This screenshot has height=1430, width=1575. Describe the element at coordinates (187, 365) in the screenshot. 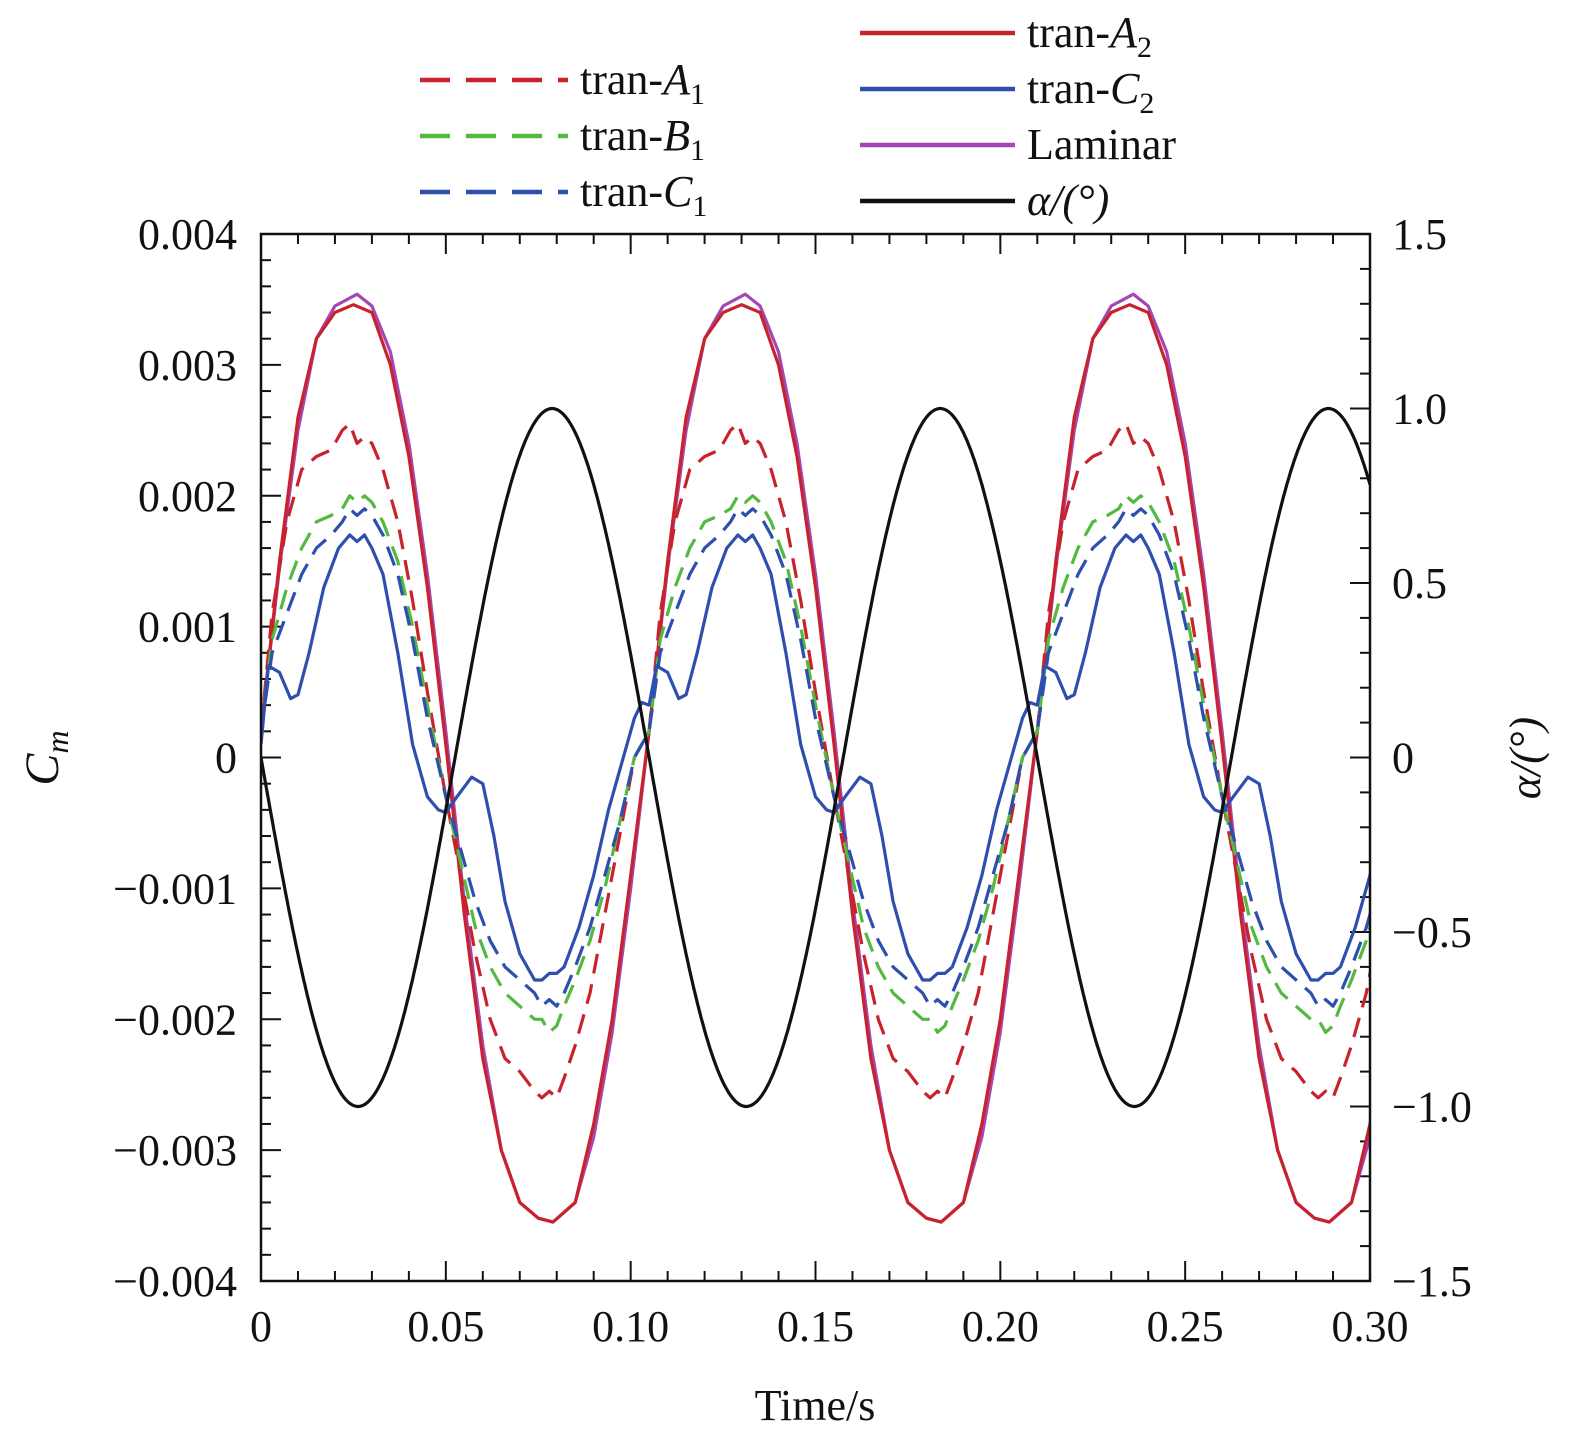

I see `y-tick-label: 0.003` at that location.